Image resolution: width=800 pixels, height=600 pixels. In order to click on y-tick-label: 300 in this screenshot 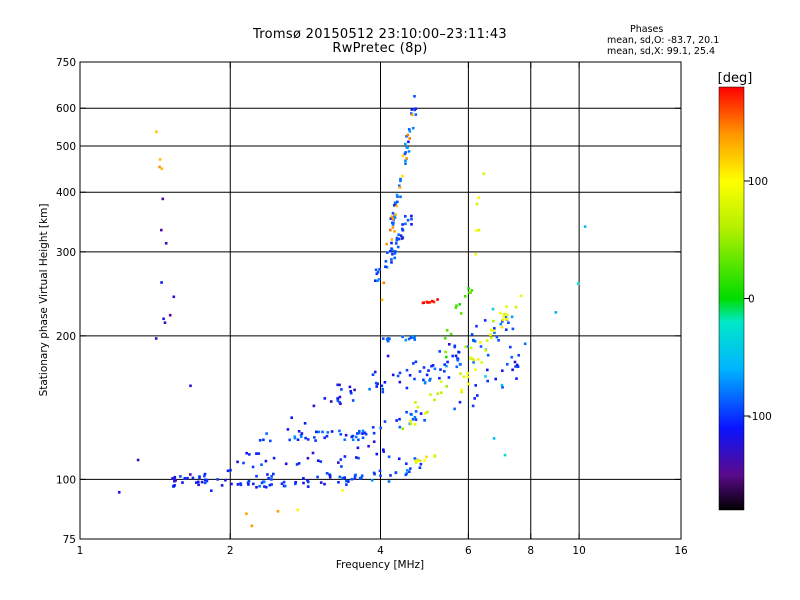, I will do `click(66, 253)`.